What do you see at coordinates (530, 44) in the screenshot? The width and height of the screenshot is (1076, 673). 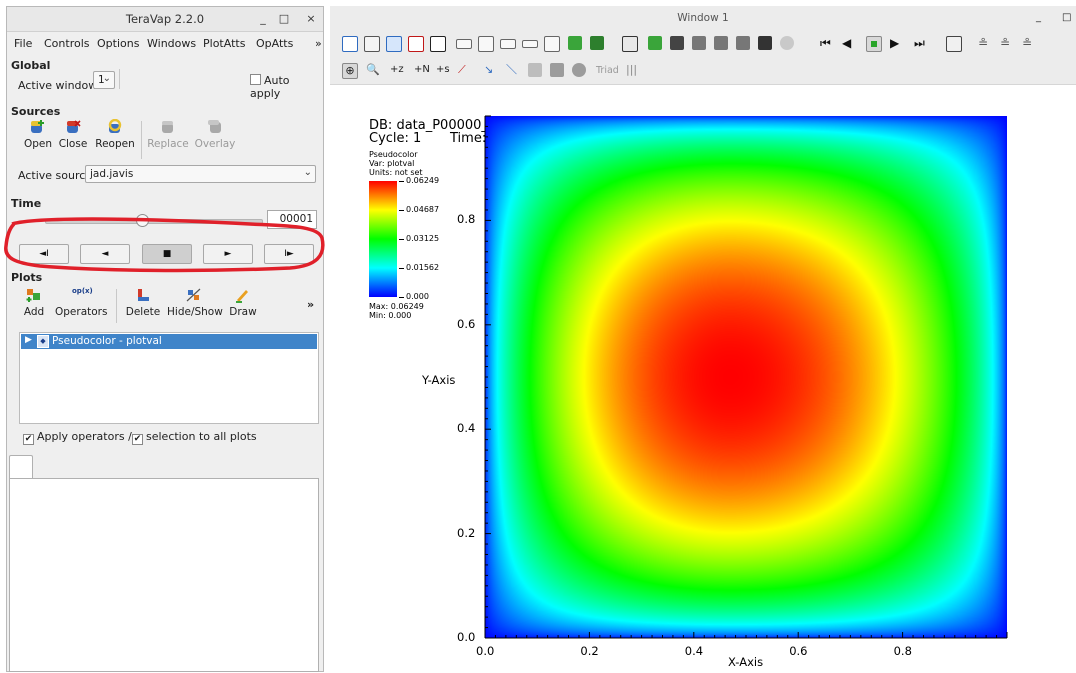 I see `layout-3x2-icon` at bounding box center [530, 44].